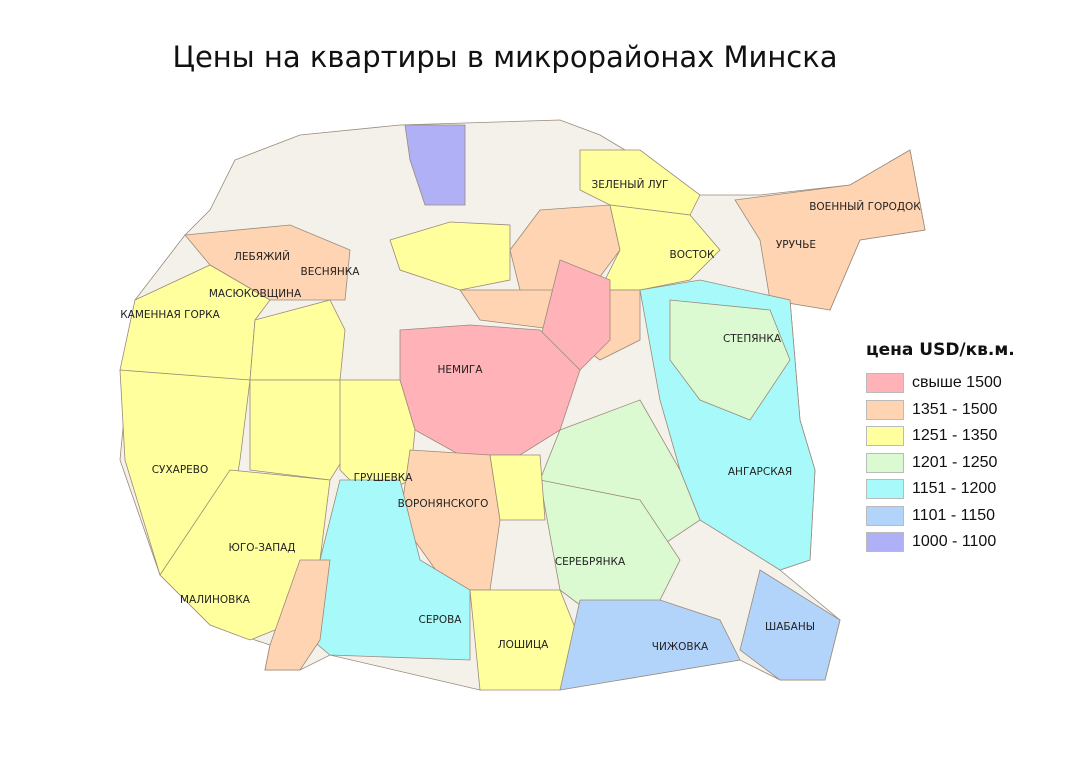 The width and height of the screenshot is (1080, 764). Describe the element at coordinates (170, 315) in the screenshot. I see `district-label: КАМЕННАЯ ГОРКА` at that location.